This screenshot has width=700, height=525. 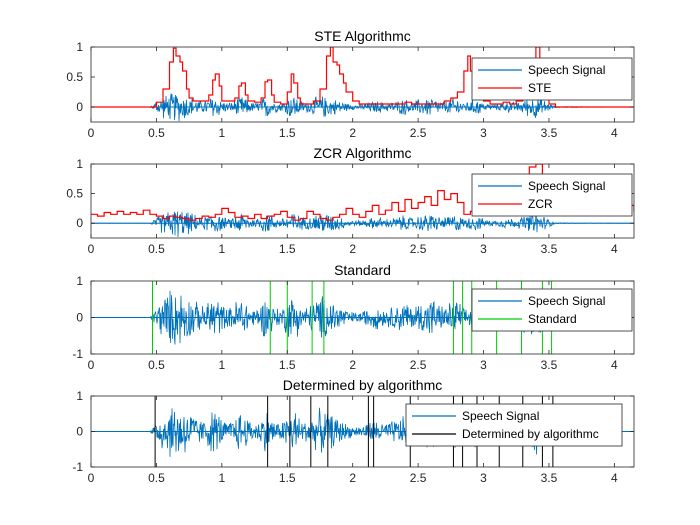 I want to click on legend: Speech Signal ZCR, so click(x=552, y=195).